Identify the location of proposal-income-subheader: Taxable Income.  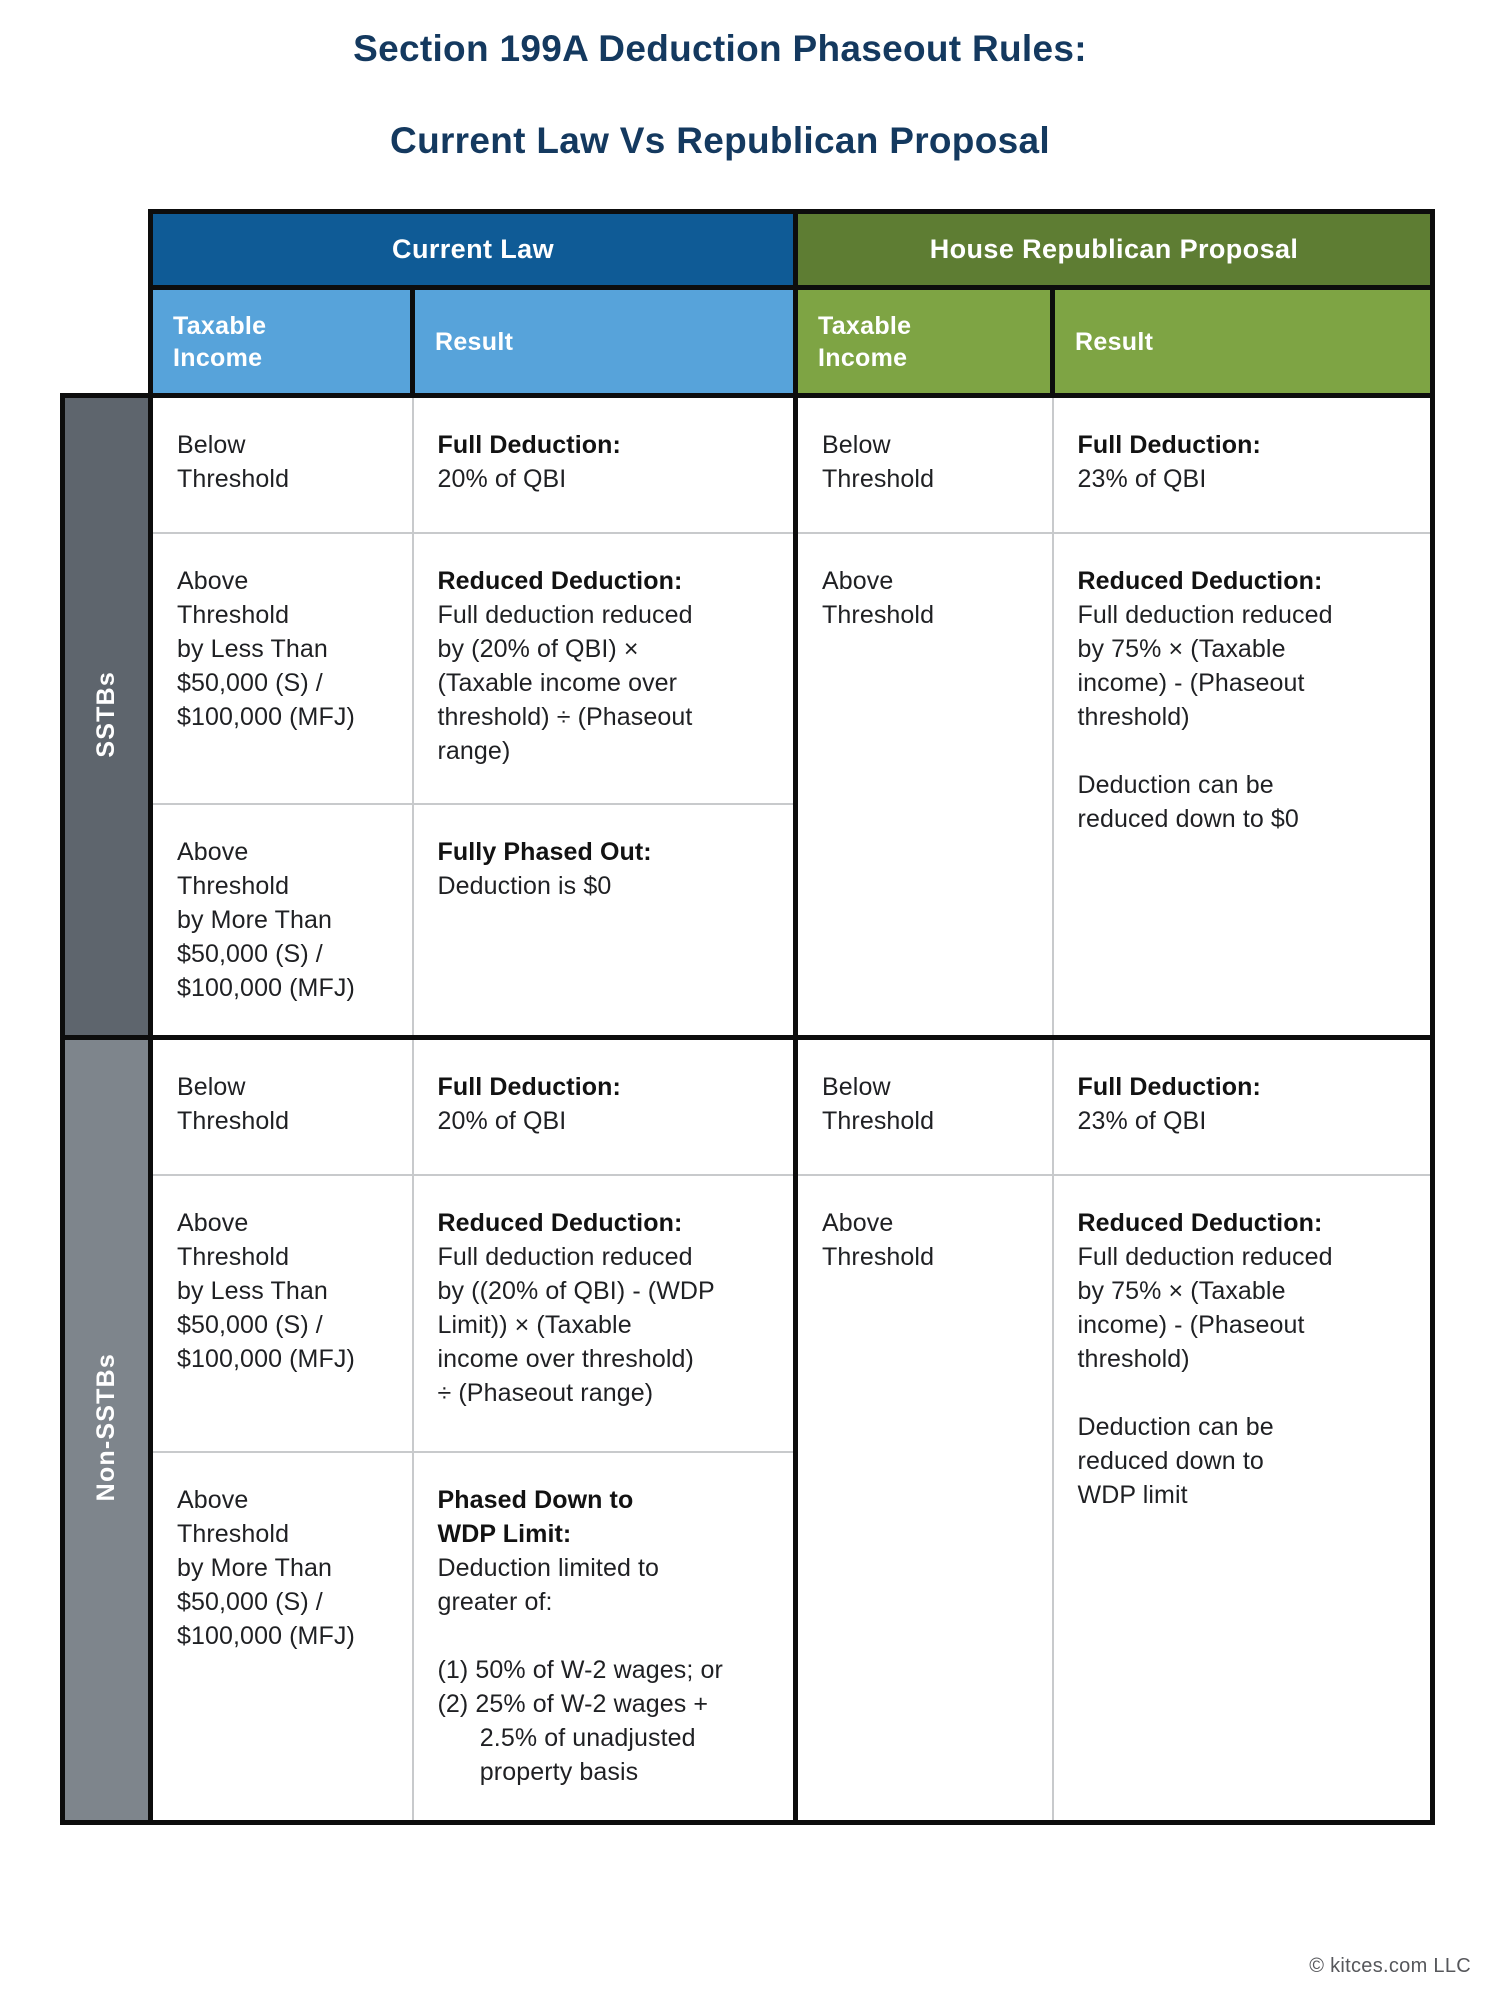
(923, 341).